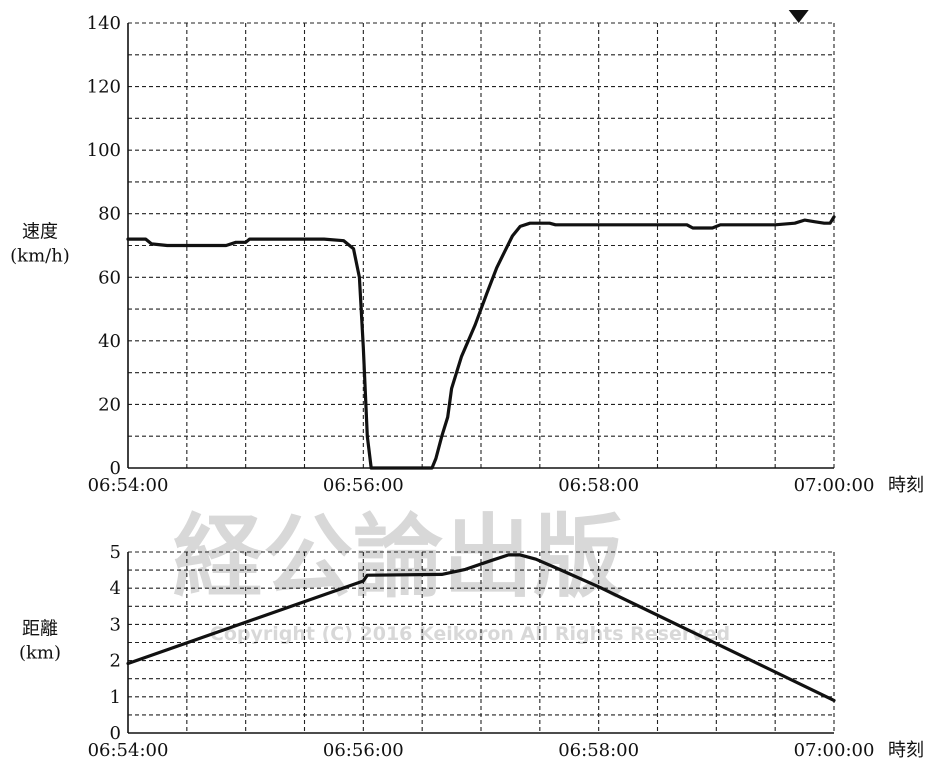 The height and width of the screenshot is (767, 931). Describe the element at coordinates (109, 341) in the screenshot. I see `speed-y-tick-label: 40` at that location.